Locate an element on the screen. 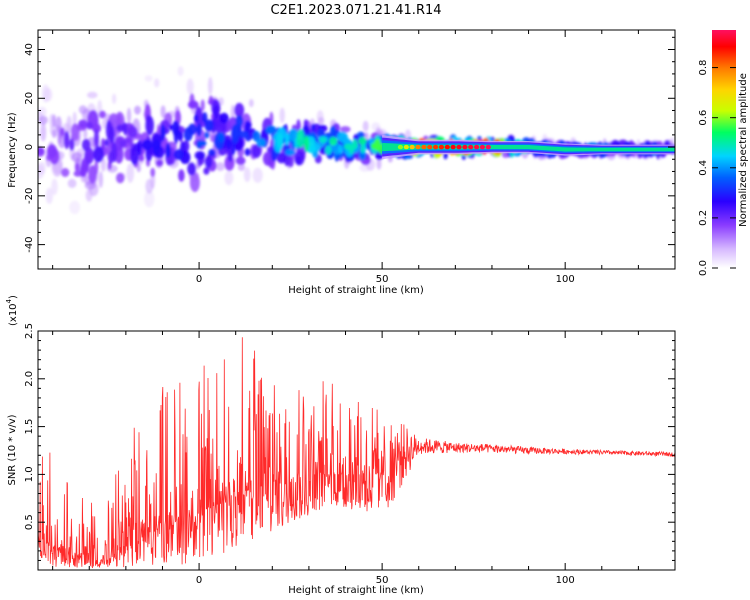  spectrogram-ylabel: Frequency (Hz) is located at coordinates (12, 150).